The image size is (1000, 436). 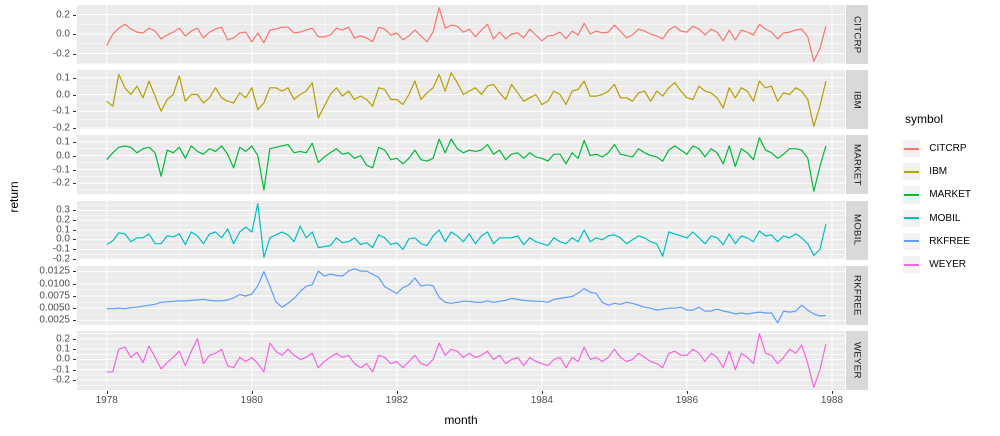 What do you see at coordinates (466, 34) in the screenshot?
I see `series-line-CITCRP` at bounding box center [466, 34].